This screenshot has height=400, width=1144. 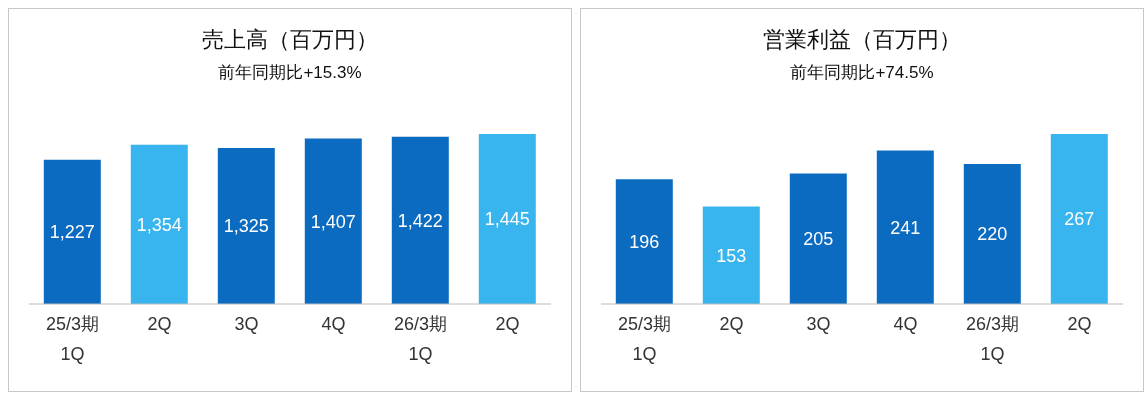 What do you see at coordinates (862, 73) in the screenshot?
I see `chart-subtitle: 前年同期比+74.5%` at bounding box center [862, 73].